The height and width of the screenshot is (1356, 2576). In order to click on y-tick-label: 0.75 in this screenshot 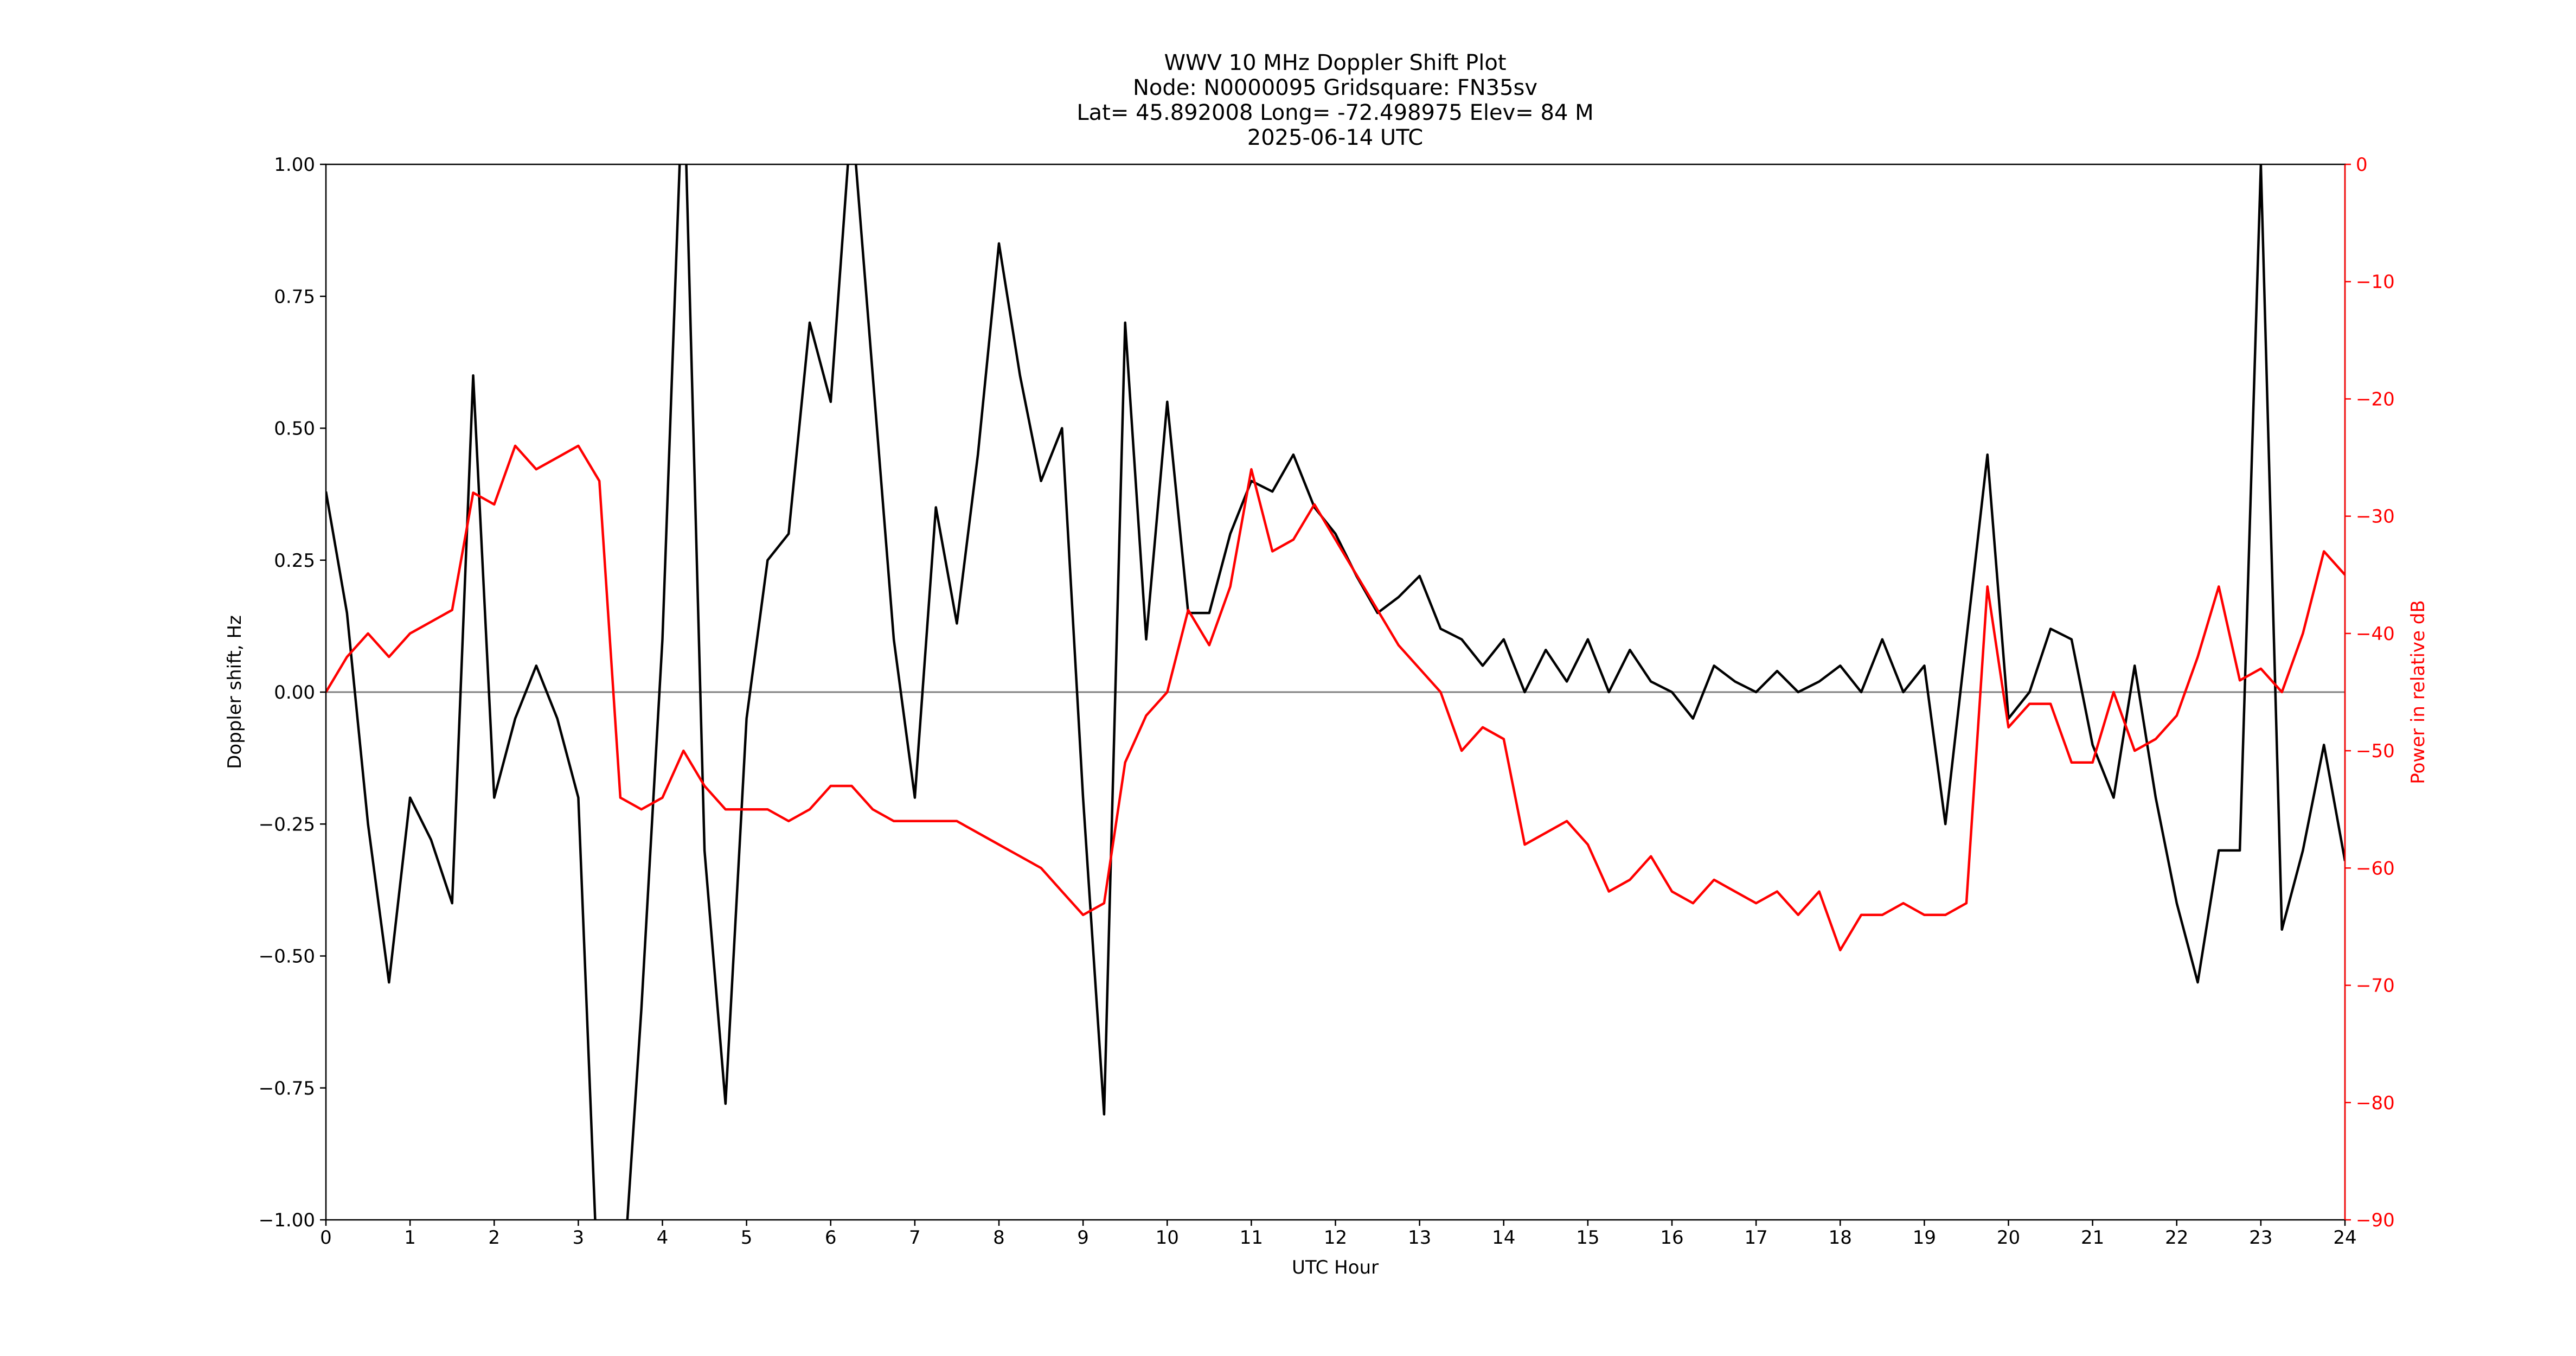, I will do `click(294, 297)`.